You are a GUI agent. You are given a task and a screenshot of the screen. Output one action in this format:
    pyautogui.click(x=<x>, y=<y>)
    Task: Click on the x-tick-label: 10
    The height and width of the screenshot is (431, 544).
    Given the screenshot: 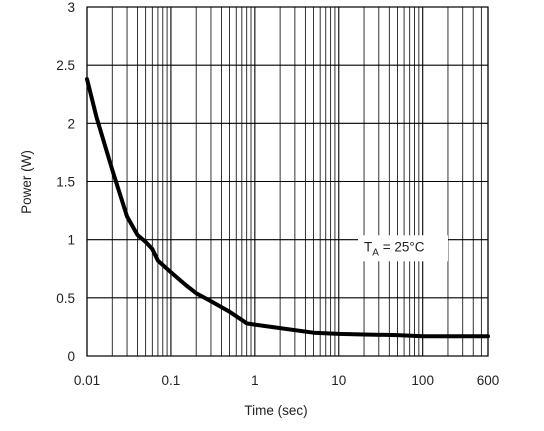 What is the action you would take?
    pyautogui.click(x=338, y=380)
    